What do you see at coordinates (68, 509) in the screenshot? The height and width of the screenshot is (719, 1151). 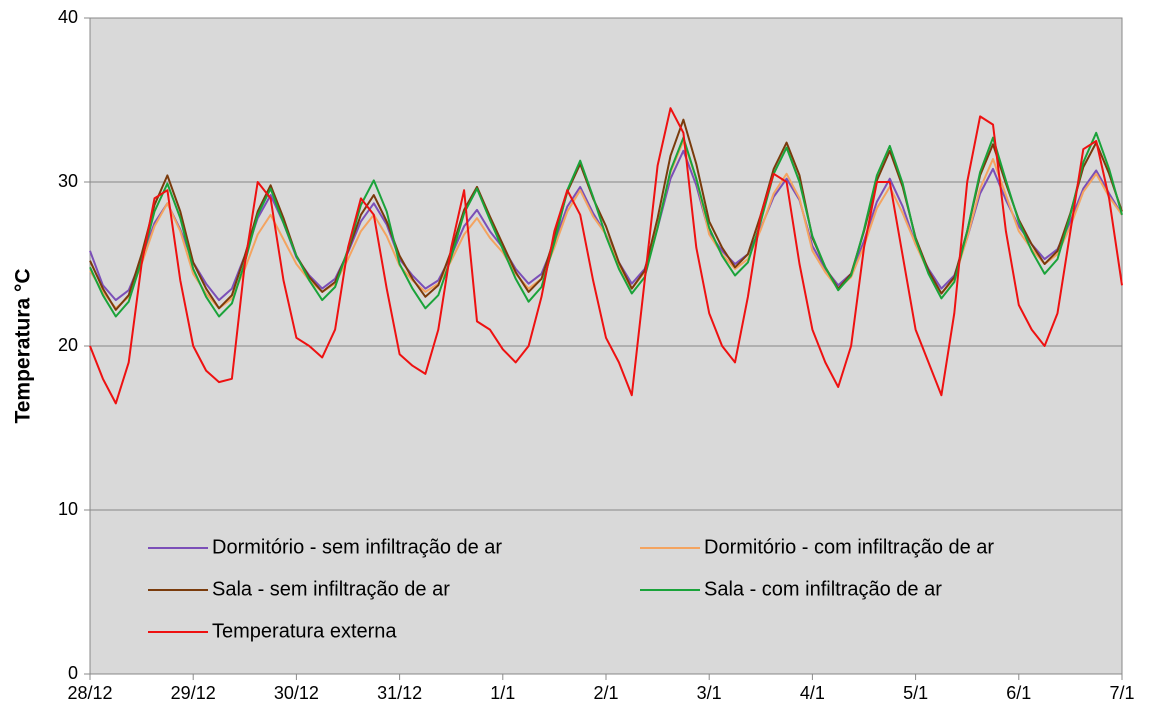 I see `y-tick-label: 10` at bounding box center [68, 509].